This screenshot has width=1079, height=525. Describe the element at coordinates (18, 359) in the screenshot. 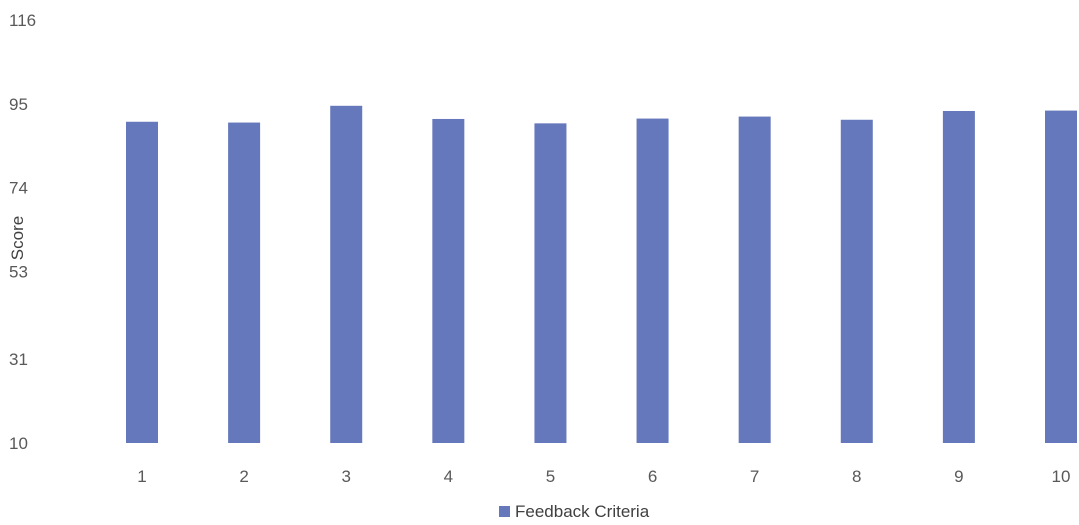

I see `y-tick-label: 31` at that location.